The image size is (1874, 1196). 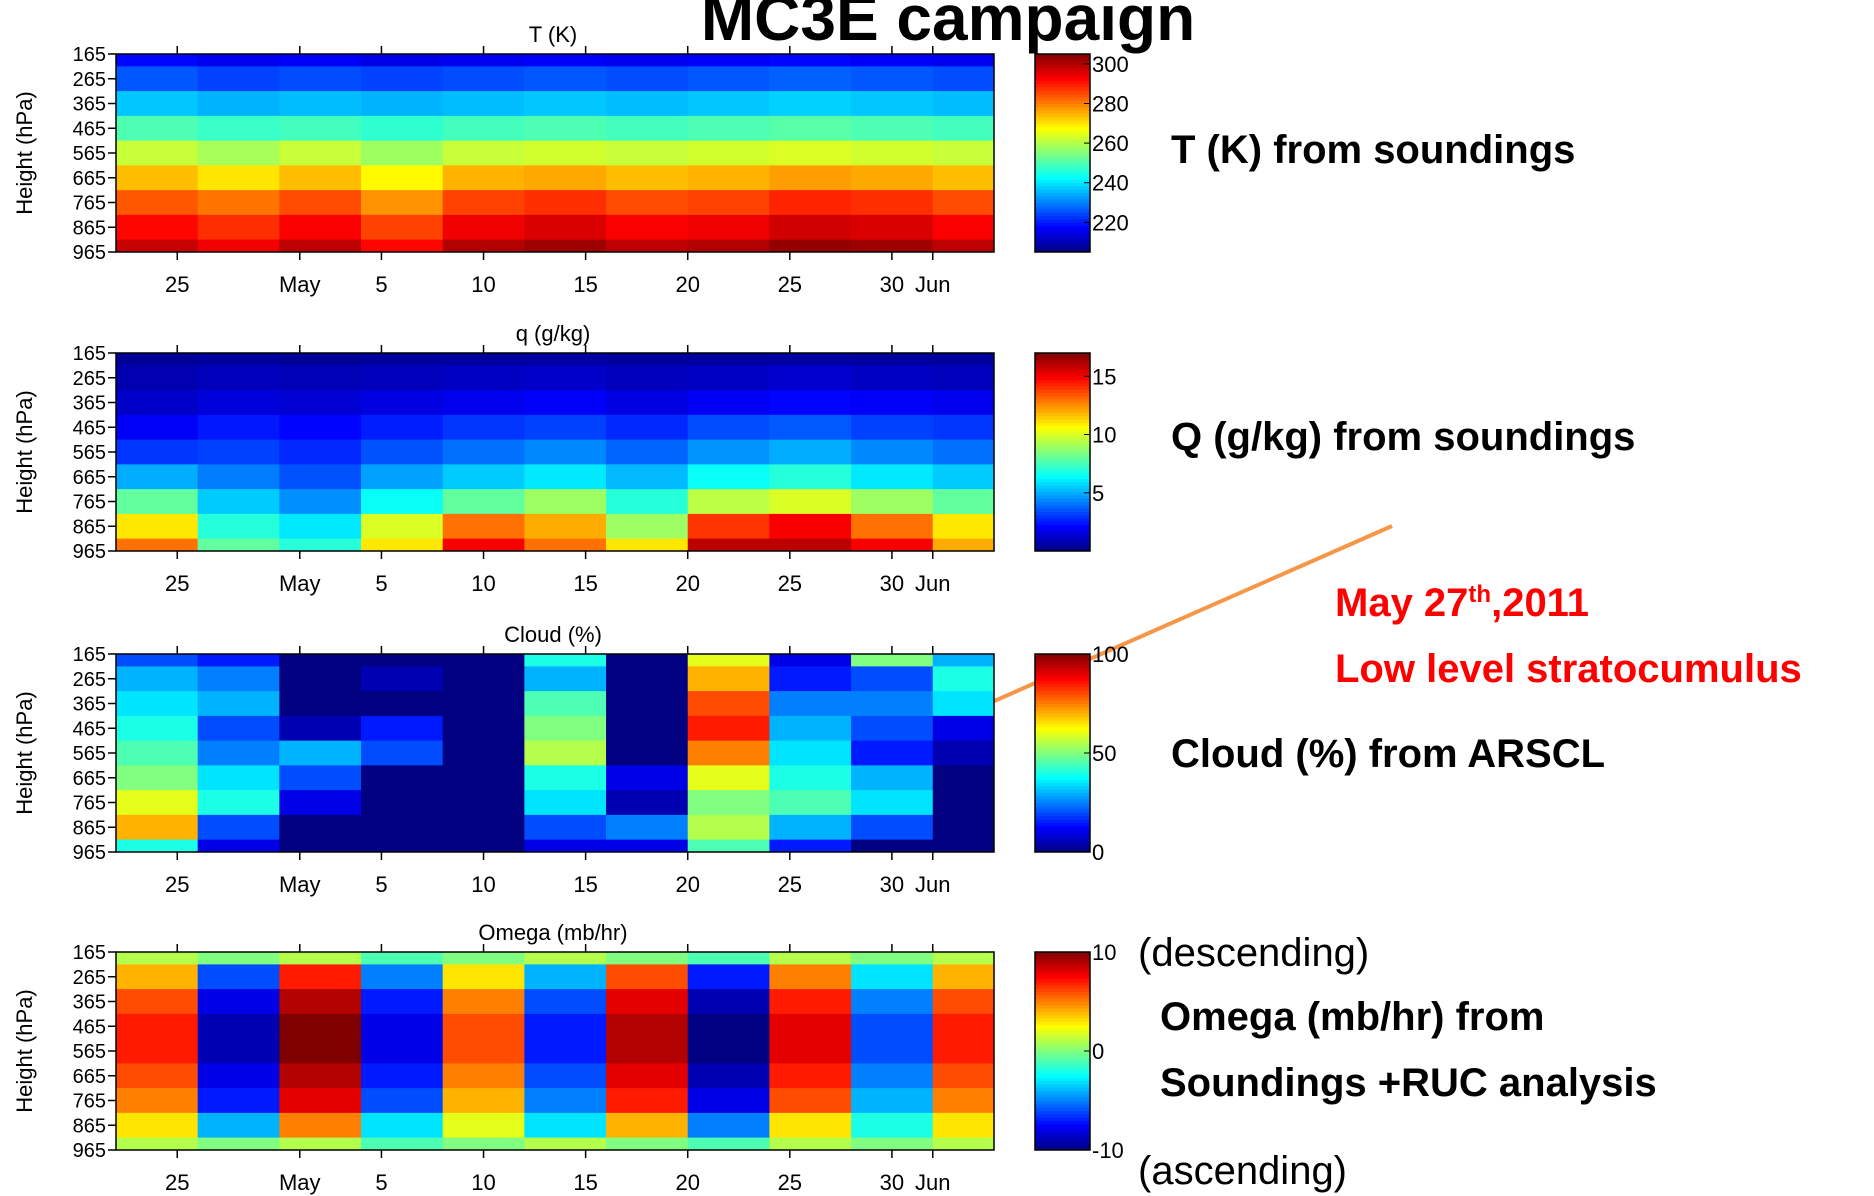 What do you see at coordinates (687, 884) in the screenshot?
I see `x-tick-label: 20` at bounding box center [687, 884].